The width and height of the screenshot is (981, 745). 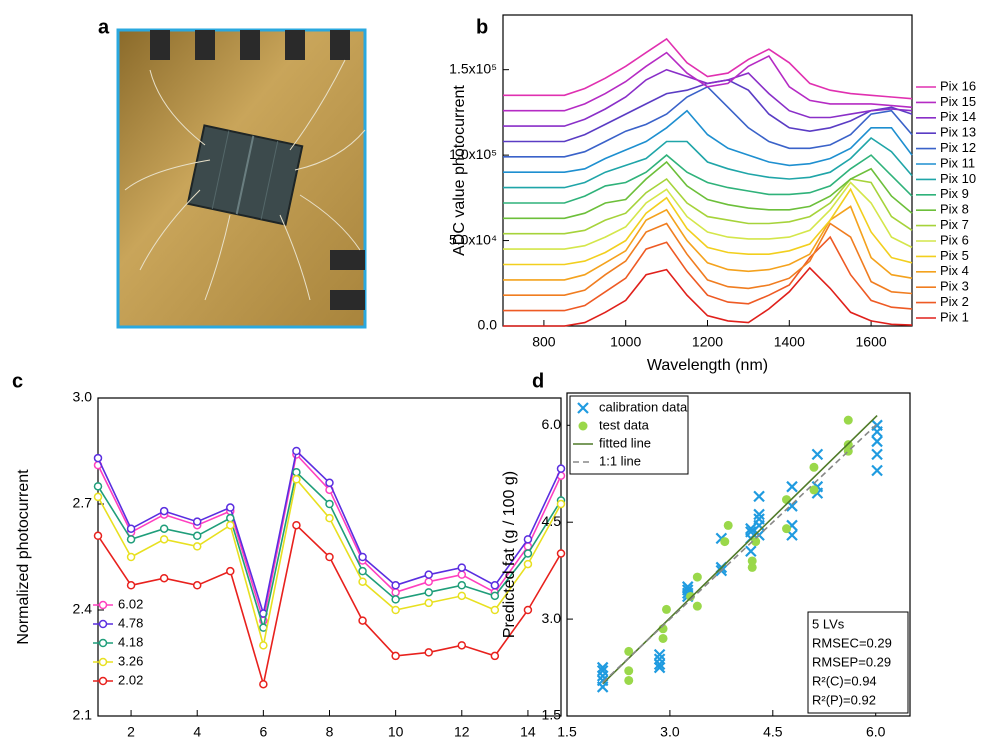 I want to click on x-tick-label: 6.0, so click(x=876, y=732).